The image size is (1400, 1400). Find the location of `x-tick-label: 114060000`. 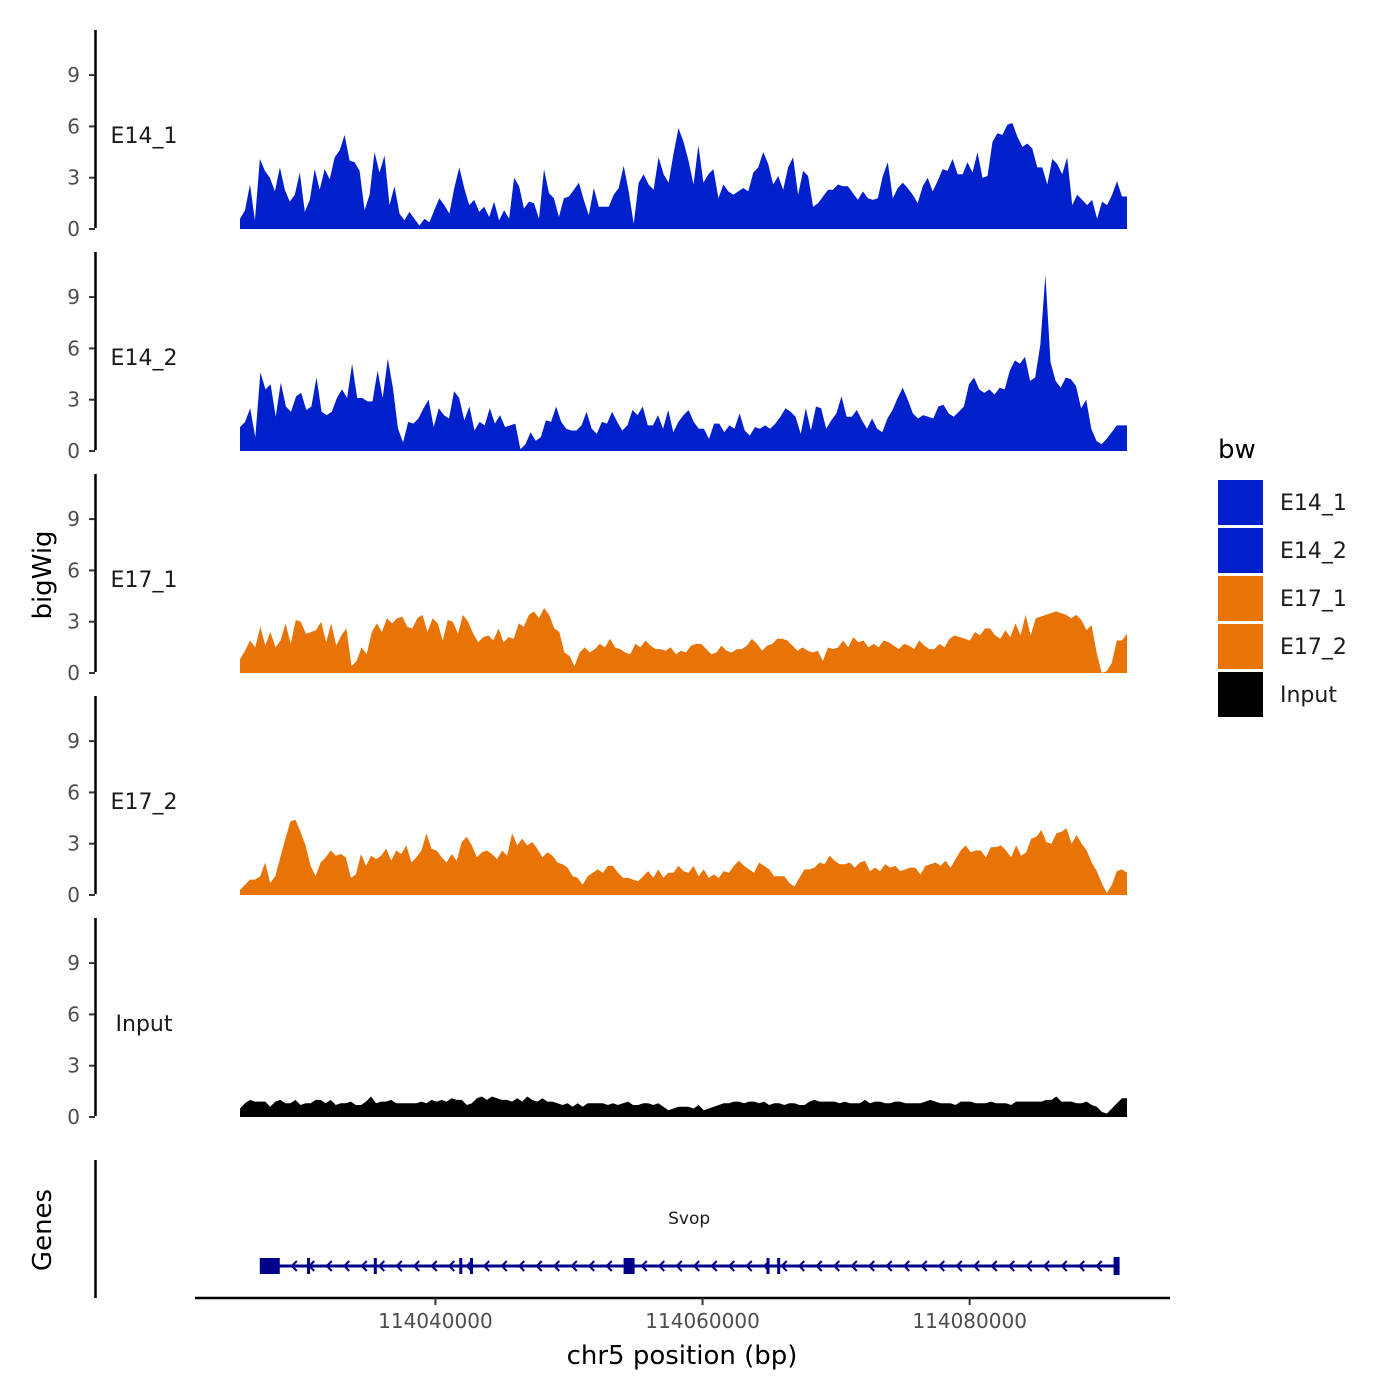

x-tick-label: 114060000 is located at coordinates (702, 1321).